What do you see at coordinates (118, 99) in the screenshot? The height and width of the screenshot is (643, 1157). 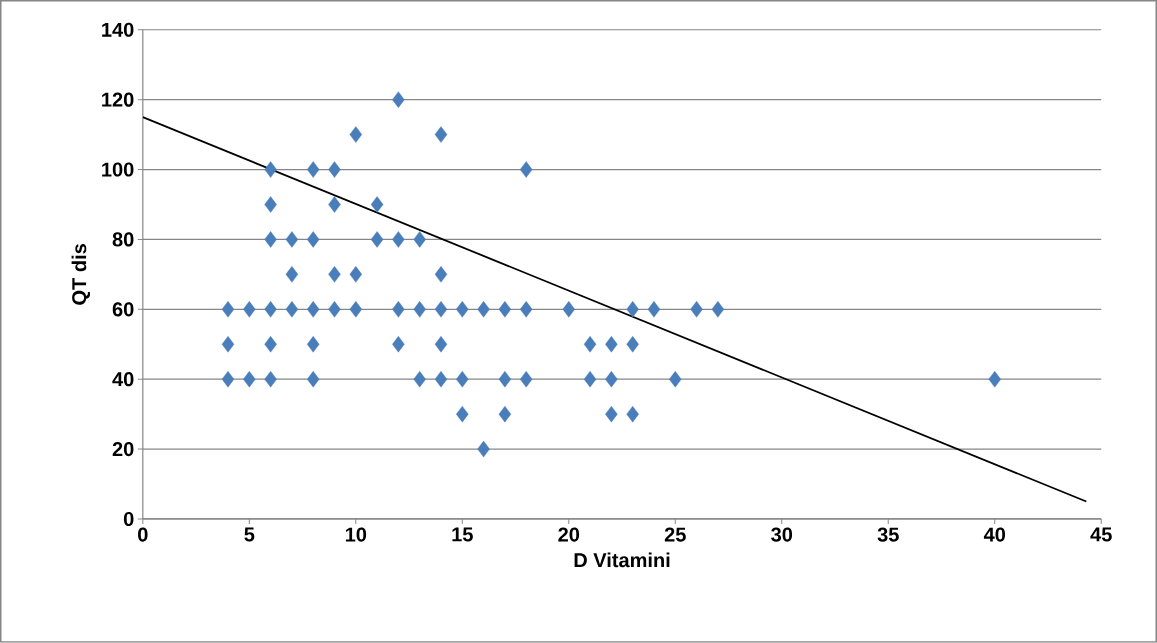 I see `y-tick-label: 120` at bounding box center [118, 99].